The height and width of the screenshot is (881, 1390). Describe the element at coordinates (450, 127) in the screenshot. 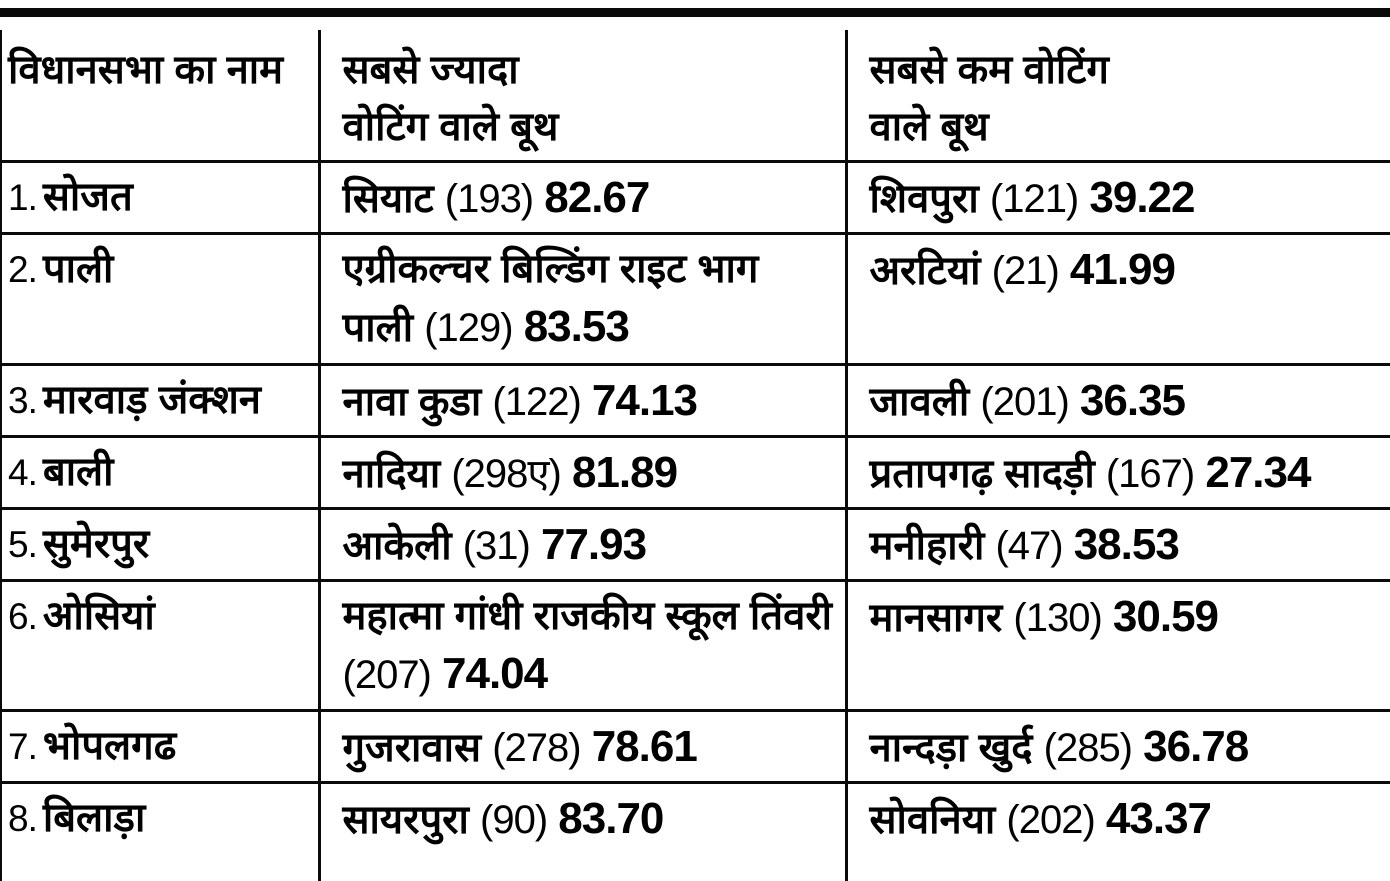

I see `header-line: वोटिंग वाले बूथ` at that location.